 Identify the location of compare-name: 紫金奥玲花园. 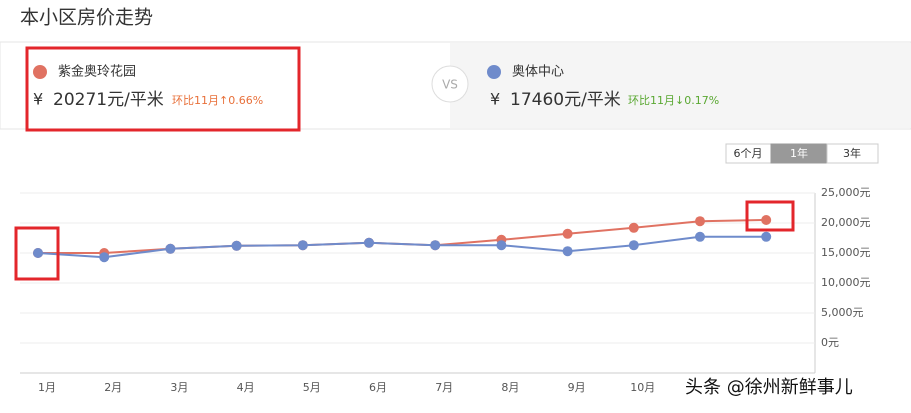
(97, 72).